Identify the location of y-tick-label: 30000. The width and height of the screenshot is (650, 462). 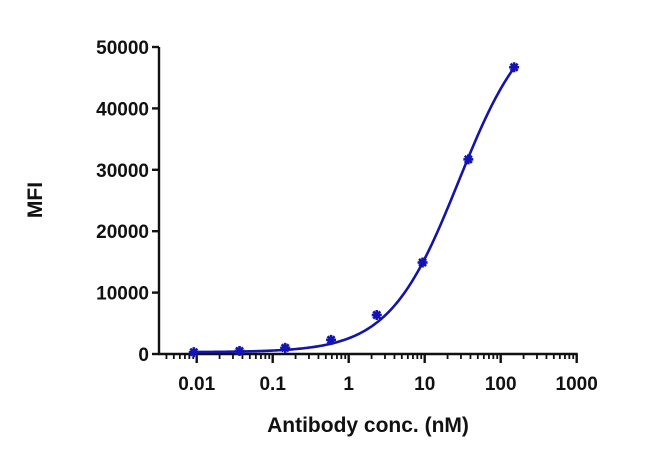
(122, 171).